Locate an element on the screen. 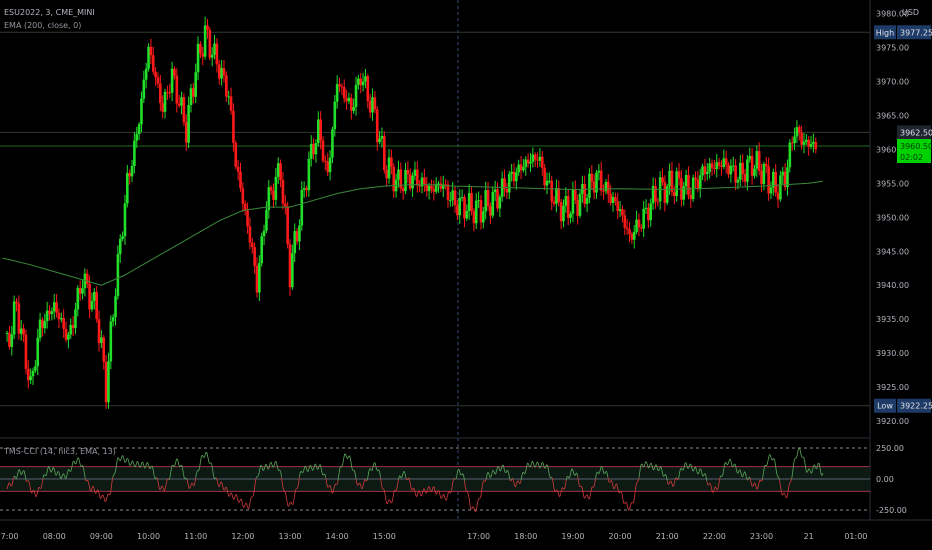  last-price-tag: 3960.50 02:02 is located at coordinates (914, 151).